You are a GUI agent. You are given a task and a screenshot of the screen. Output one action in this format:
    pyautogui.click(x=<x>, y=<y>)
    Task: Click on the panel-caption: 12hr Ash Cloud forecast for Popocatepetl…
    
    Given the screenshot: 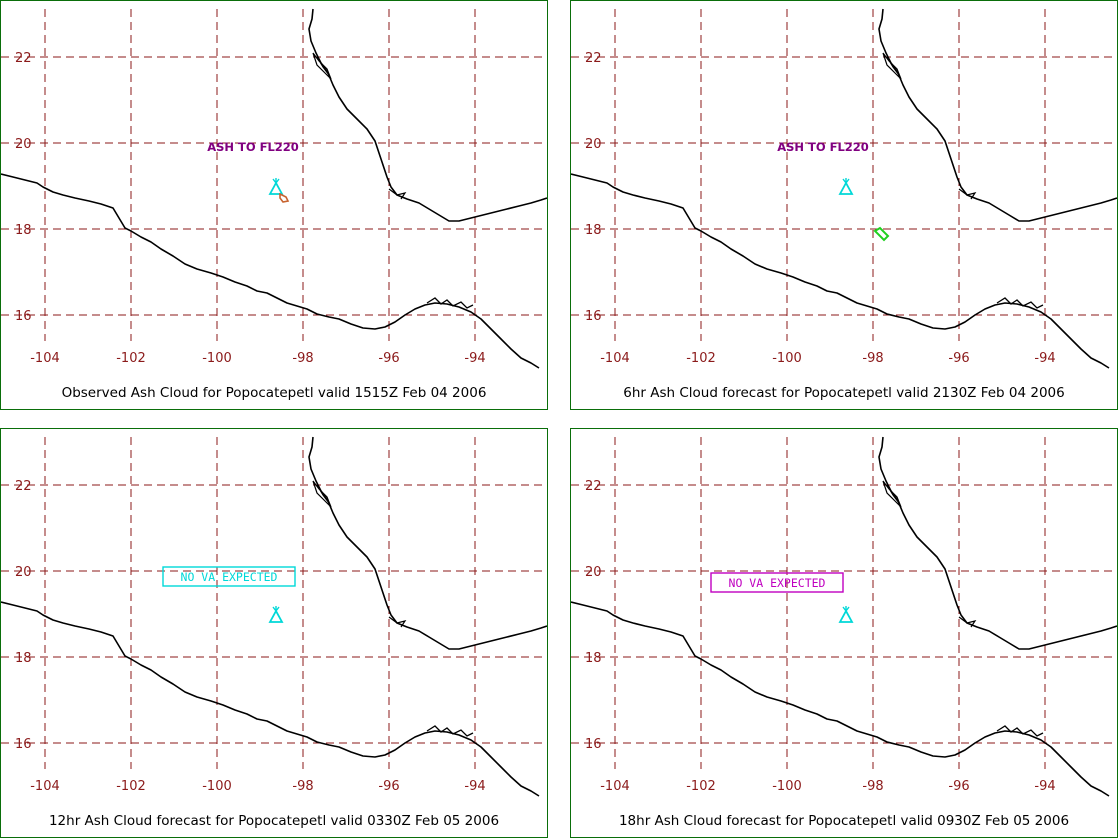 What is the action you would take?
    pyautogui.click(x=274, y=821)
    